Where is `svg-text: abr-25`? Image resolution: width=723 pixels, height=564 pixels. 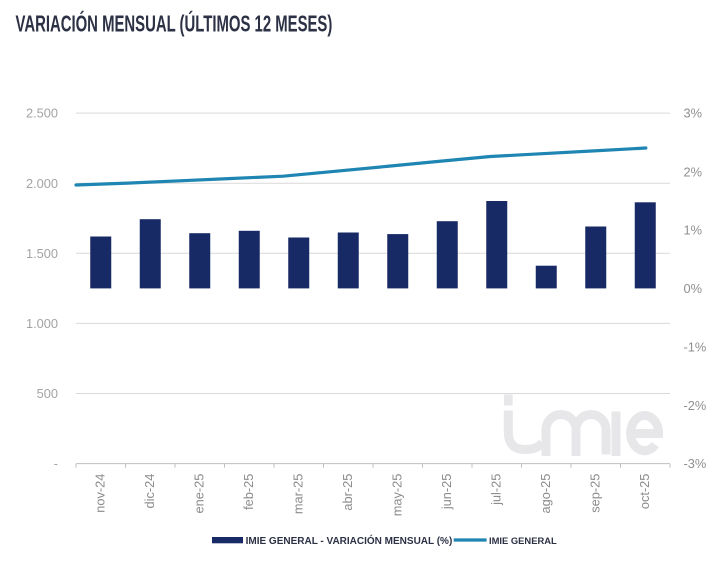
svg-text: abr-25 is located at coordinates (347, 492).